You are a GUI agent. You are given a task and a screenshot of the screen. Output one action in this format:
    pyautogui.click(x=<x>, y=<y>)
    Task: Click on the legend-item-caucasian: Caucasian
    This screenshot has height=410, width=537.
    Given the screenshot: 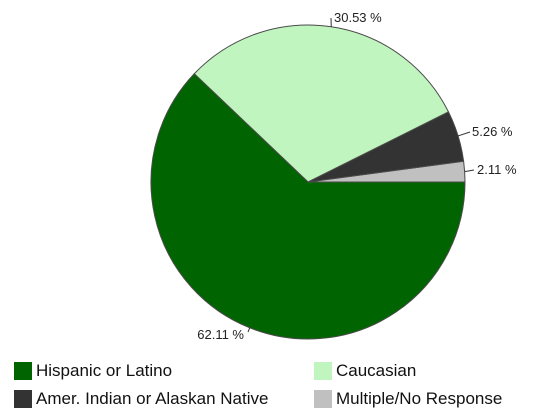 What is the action you would take?
    pyautogui.click(x=365, y=371)
    